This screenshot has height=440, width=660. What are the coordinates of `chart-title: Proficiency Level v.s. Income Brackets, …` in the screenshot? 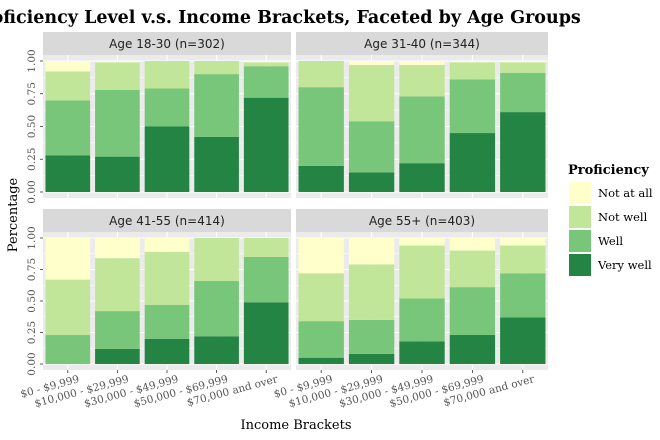 It's located at (290, 18).